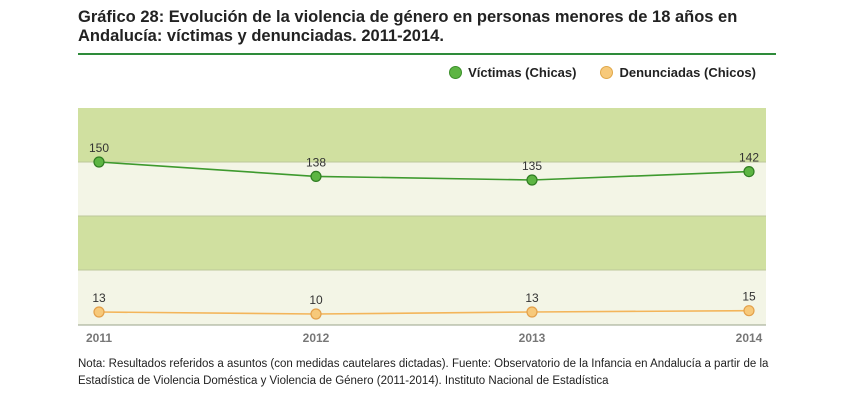 The height and width of the screenshot is (402, 850). Describe the element at coordinates (607, 72) in the screenshot. I see `legend-marker-denunciadas` at that location.